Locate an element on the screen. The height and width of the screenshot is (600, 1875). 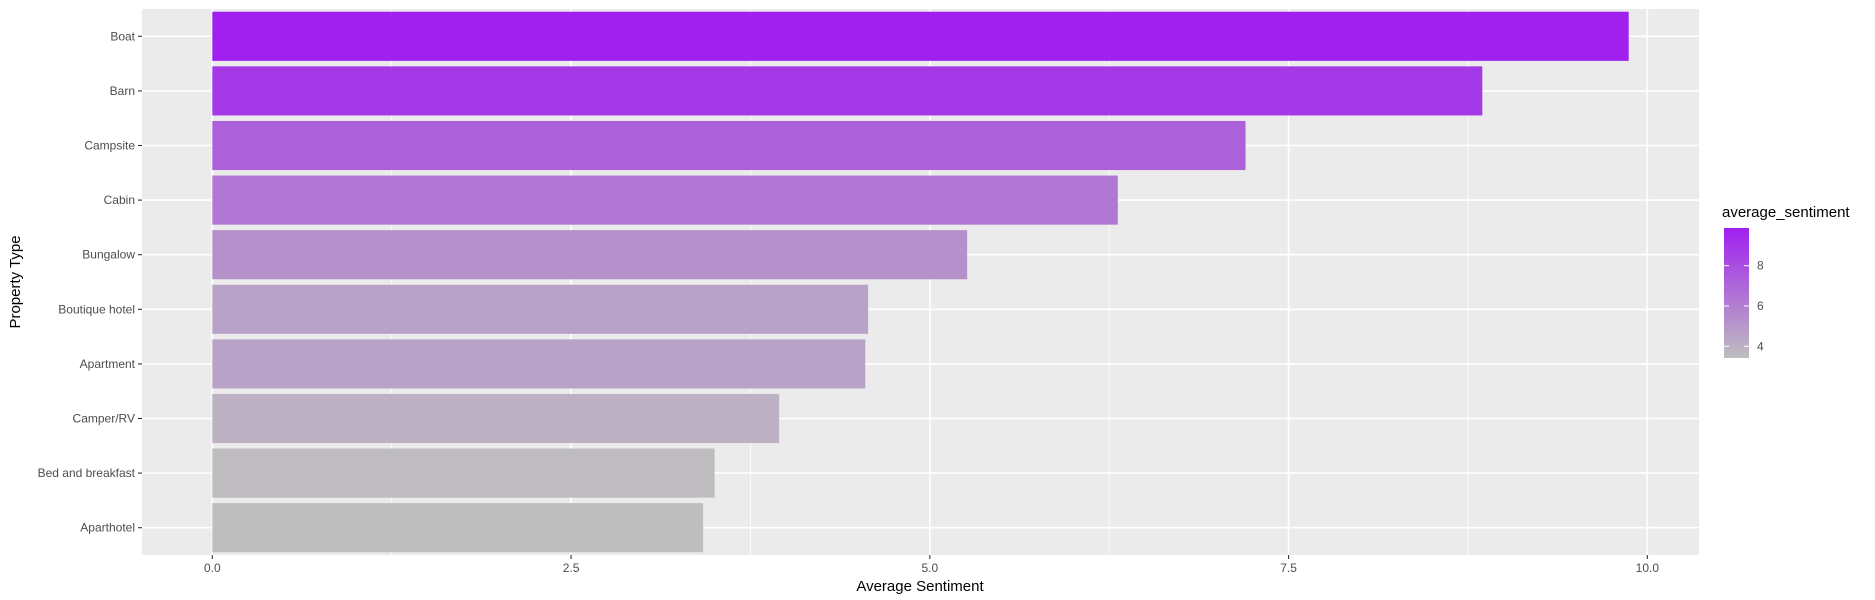
x-tick-label: 0.0 is located at coordinates (212, 568).